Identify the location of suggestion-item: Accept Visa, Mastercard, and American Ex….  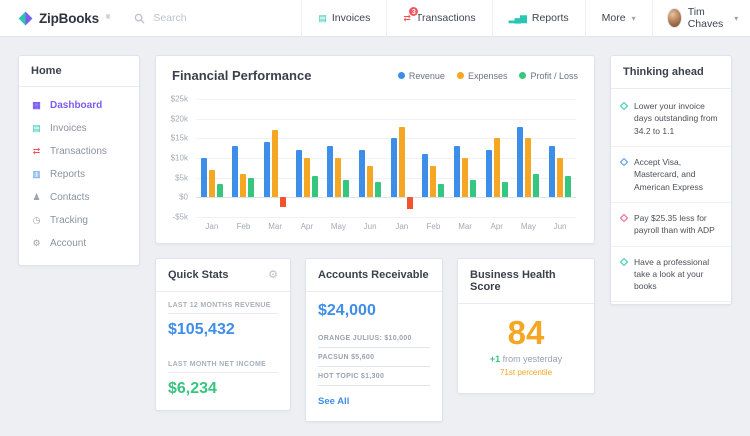
(671, 175).